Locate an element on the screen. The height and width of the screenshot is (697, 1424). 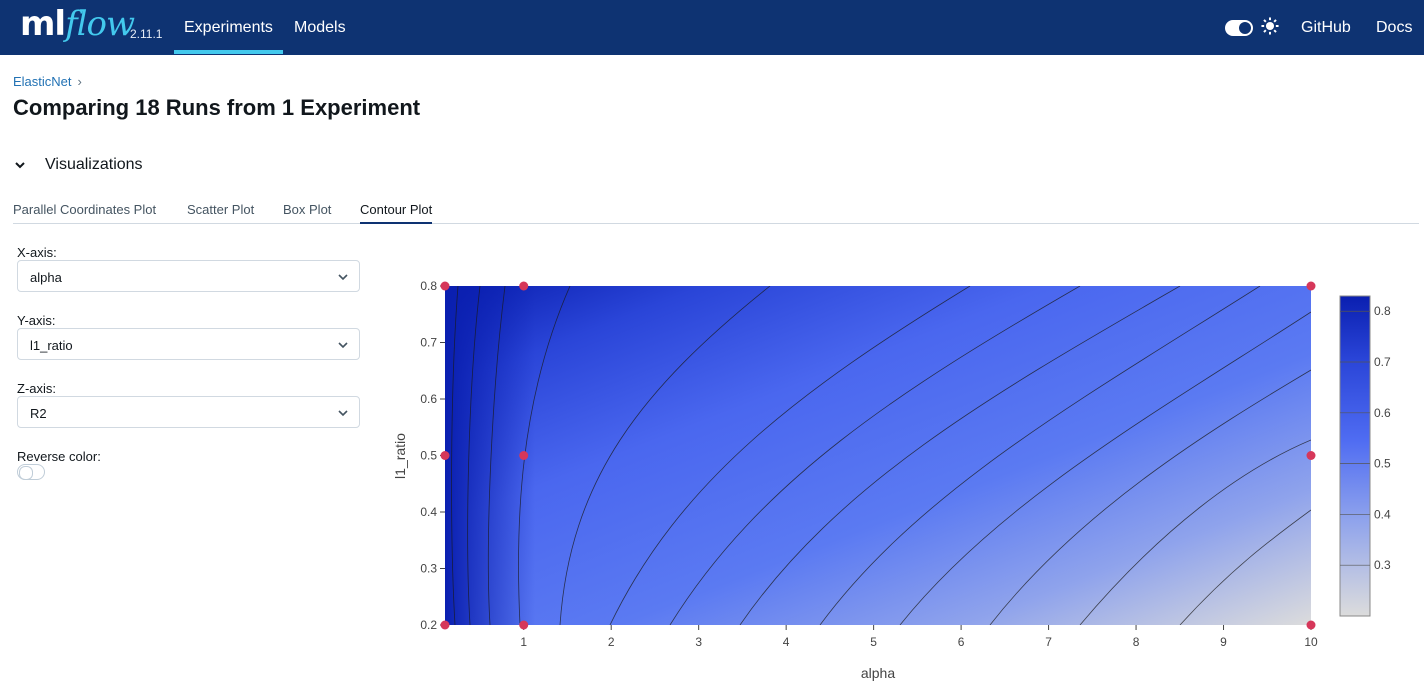
page-title: Comparing 18 Runs from 1 Experiment is located at coordinates (217, 107).